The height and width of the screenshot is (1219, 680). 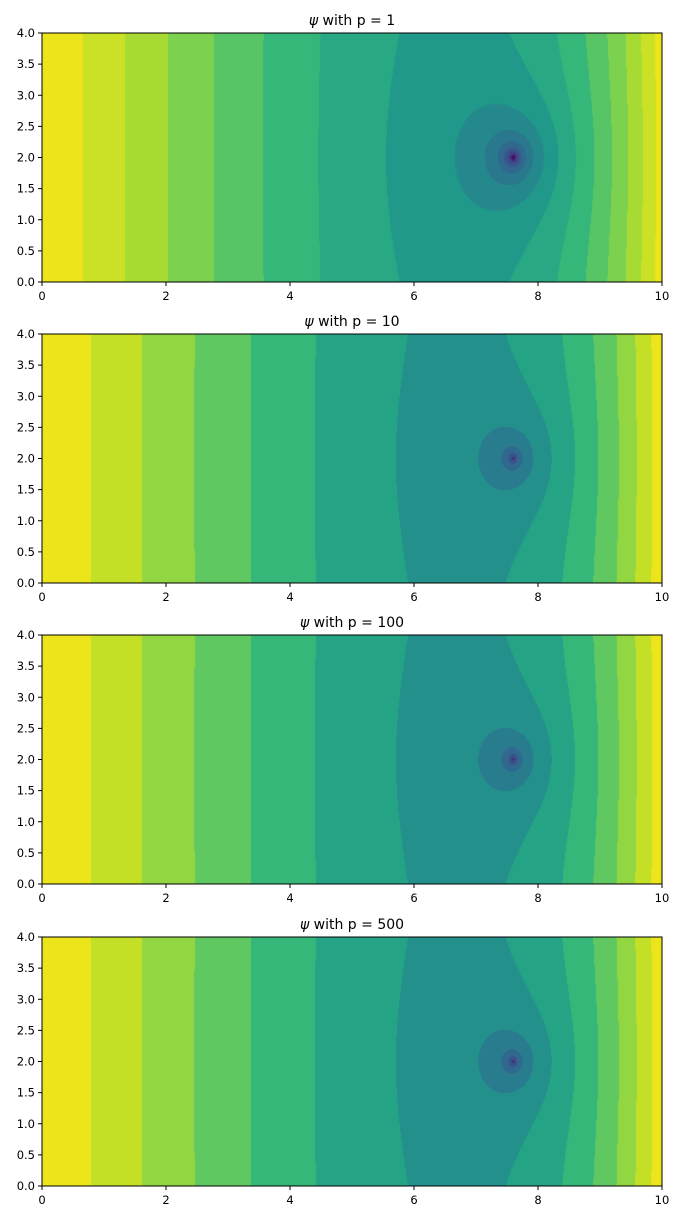 What do you see at coordinates (352, 623) in the screenshot?
I see `subplot-title: ψ with p = 100` at bounding box center [352, 623].